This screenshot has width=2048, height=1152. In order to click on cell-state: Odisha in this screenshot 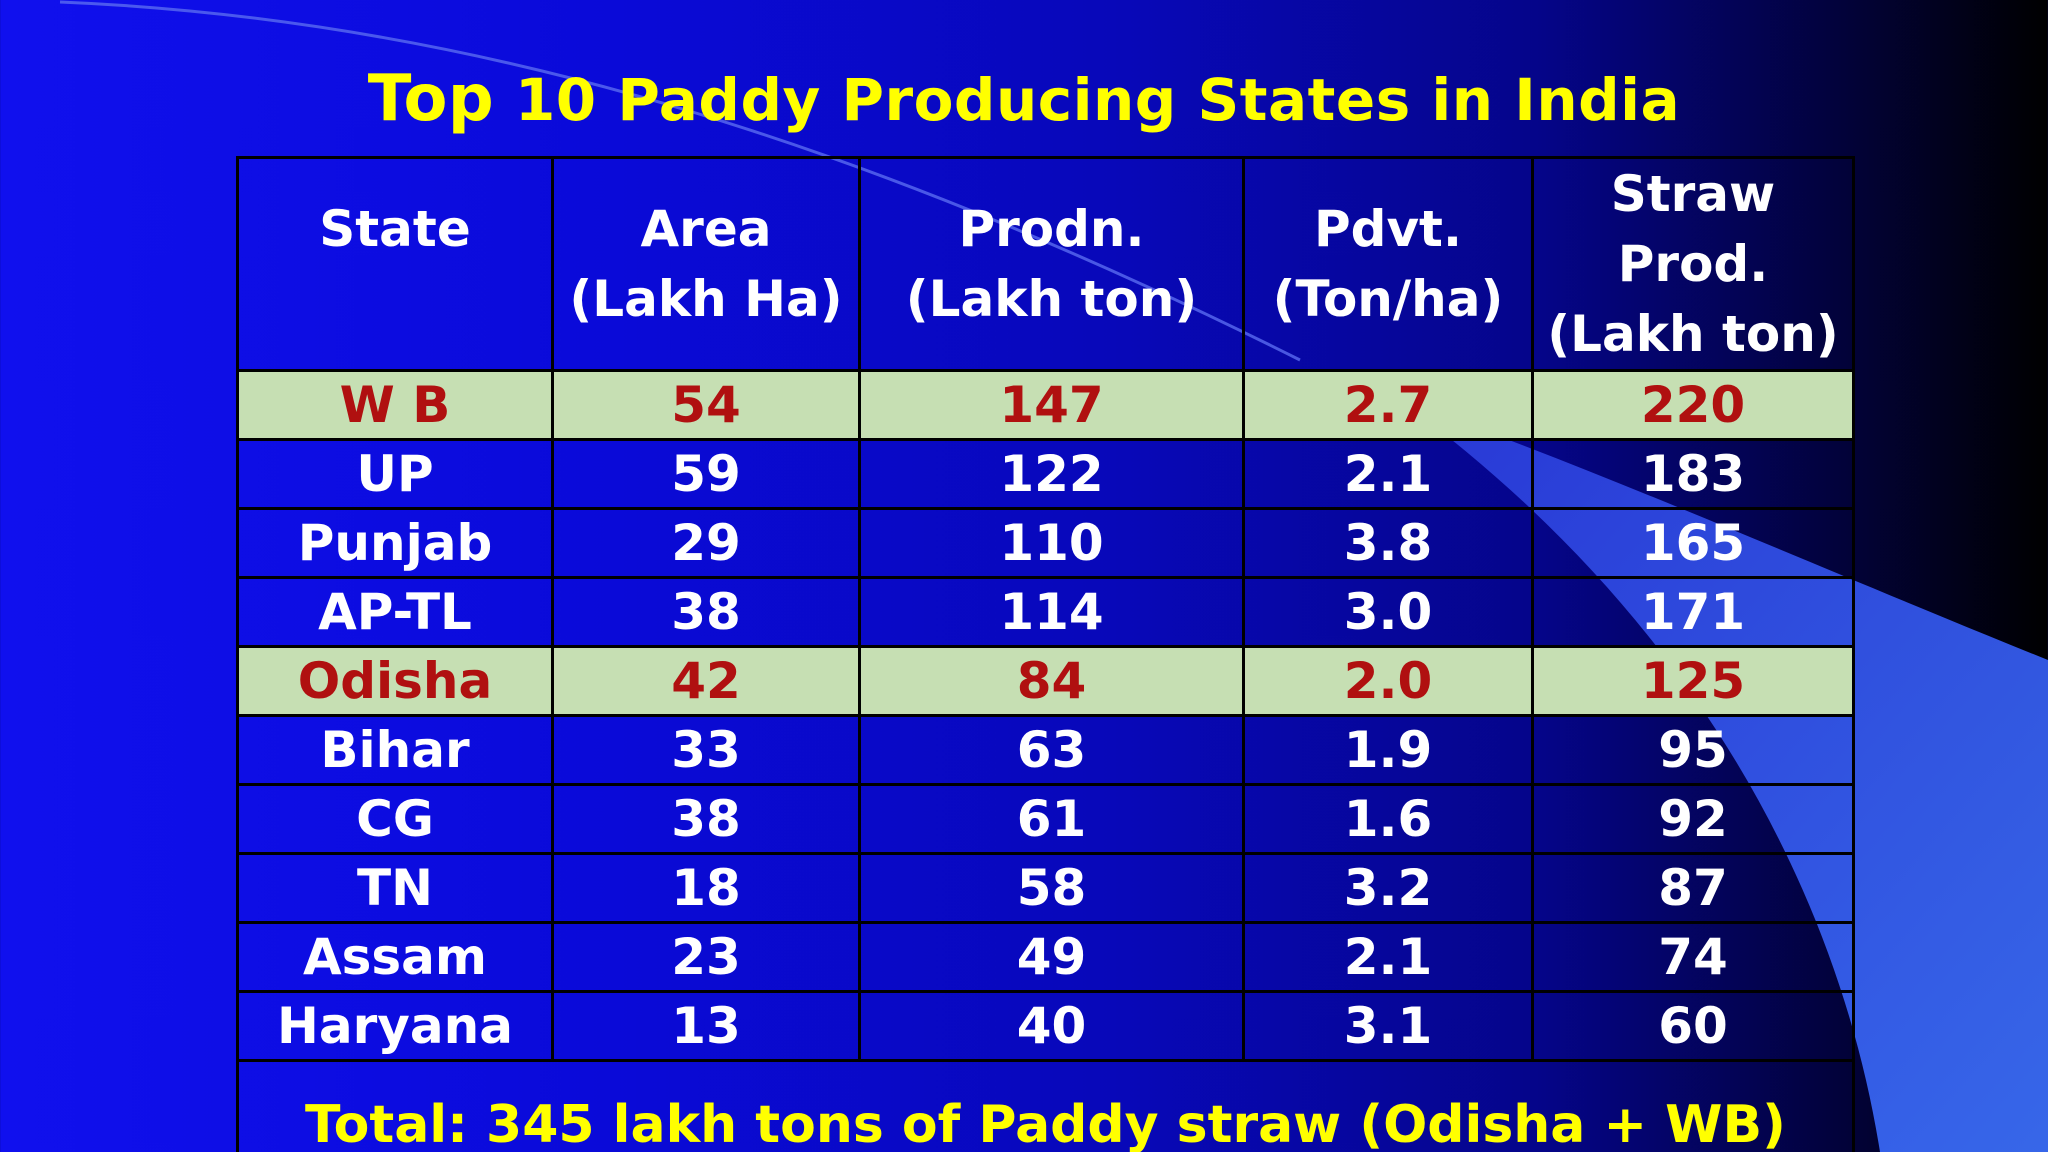, I will do `click(395, 681)`.